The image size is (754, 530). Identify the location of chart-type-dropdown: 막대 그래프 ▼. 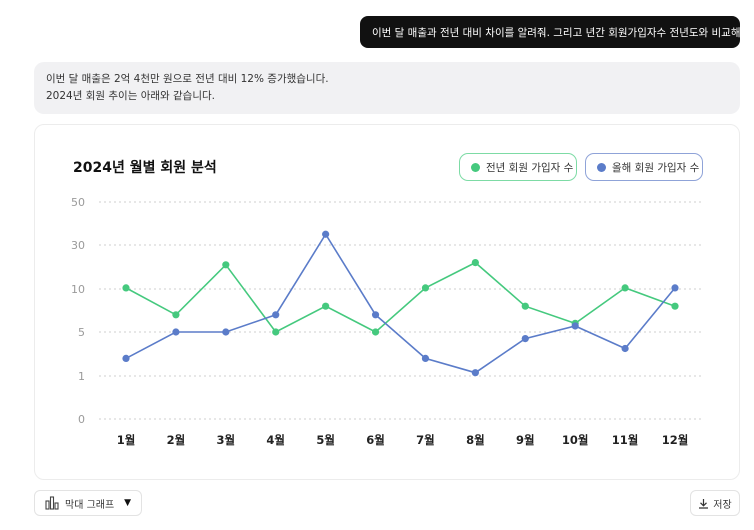
(88, 503).